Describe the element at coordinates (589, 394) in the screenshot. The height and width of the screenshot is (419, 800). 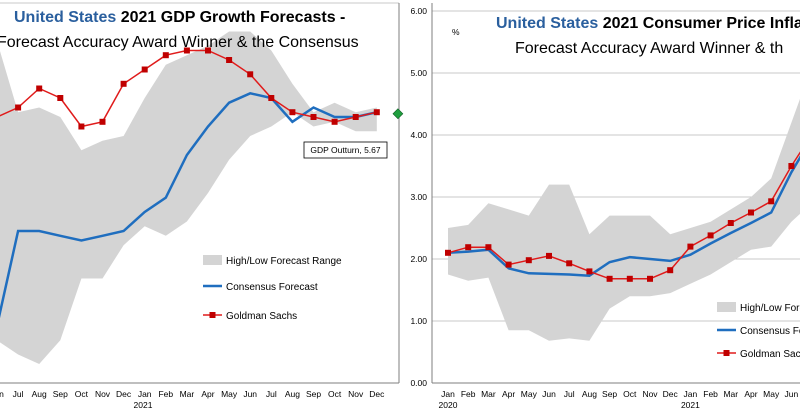
I see `cpi-x-tick: Aug` at that location.